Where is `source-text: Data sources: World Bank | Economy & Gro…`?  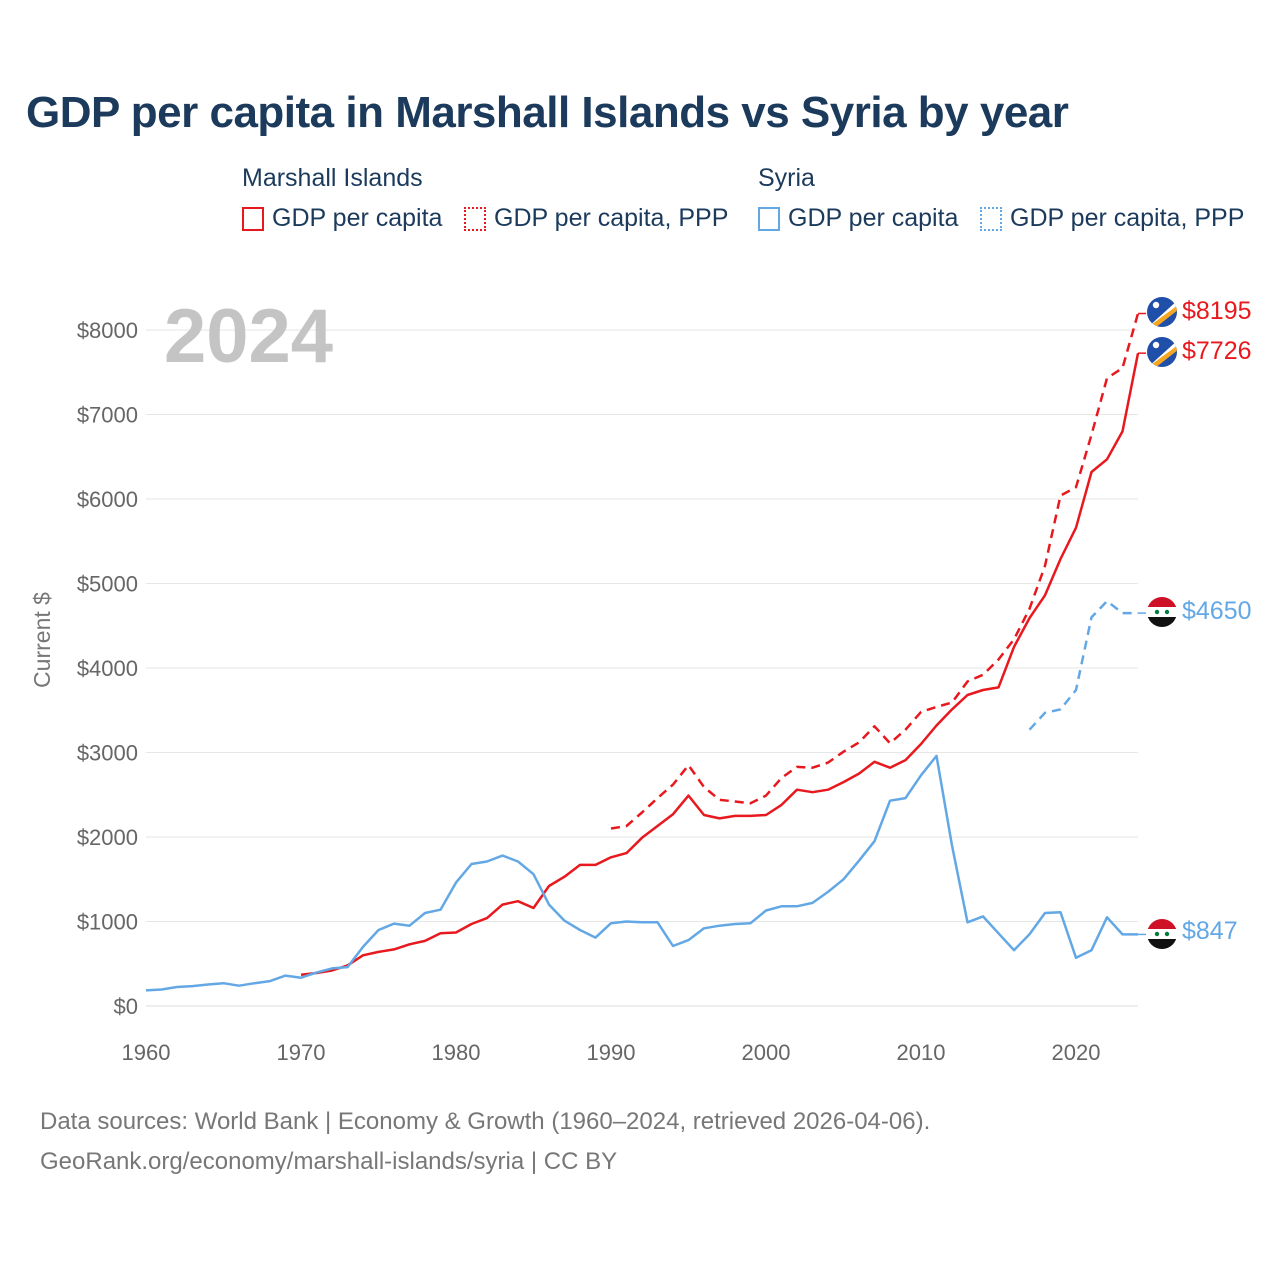
source-text: Data sources: World Bank | Economy & Gro… is located at coordinates (485, 1121).